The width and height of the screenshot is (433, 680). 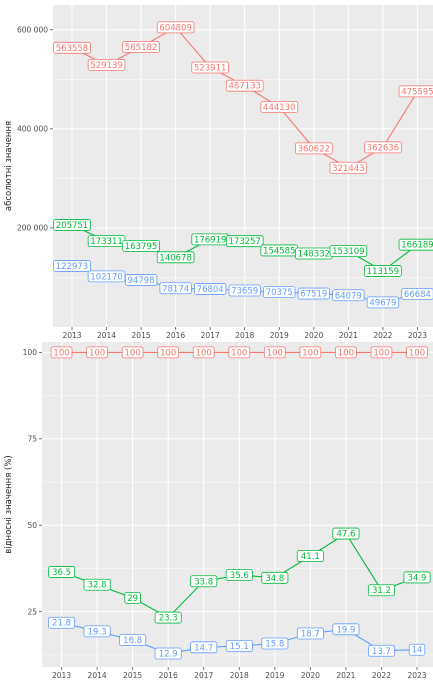 I want to click on data-label-s2-2017: 33.8, so click(x=204, y=581).